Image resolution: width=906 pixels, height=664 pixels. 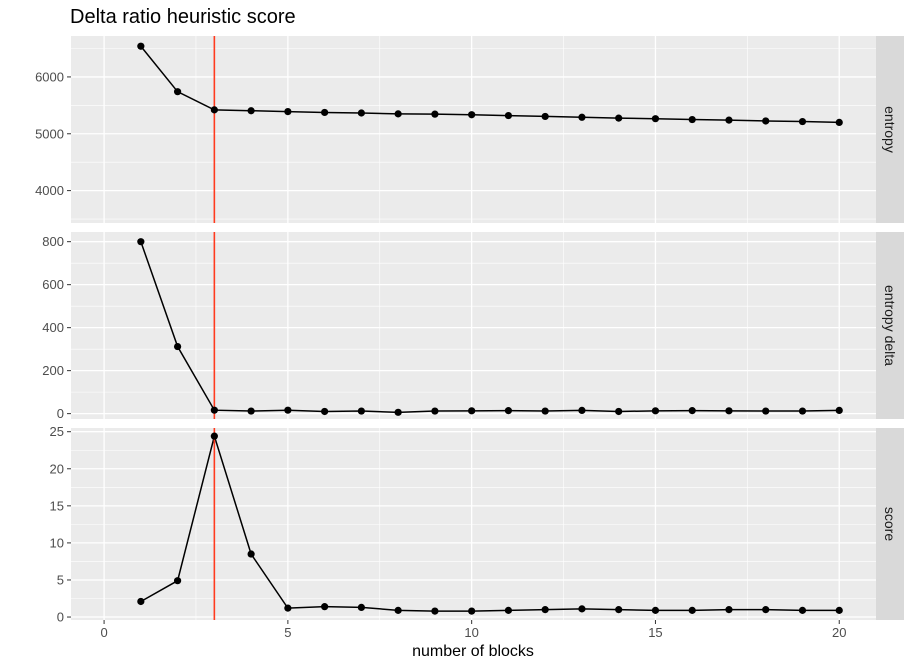 What do you see at coordinates (103, 632) in the screenshot?
I see `x-tick-label: 0` at bounding box center [103, 632].